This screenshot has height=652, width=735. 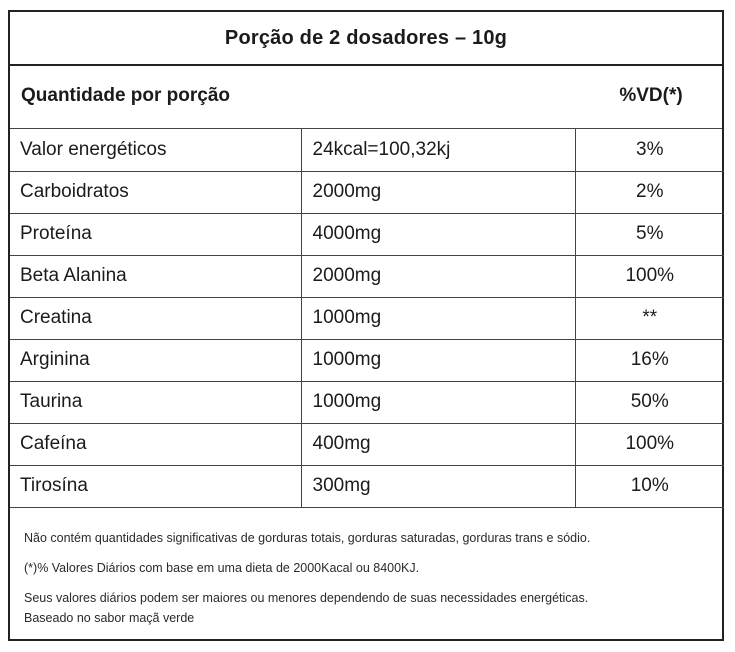 I want to click on nutrient-amount: 400mg, so click(x=438, y=444).